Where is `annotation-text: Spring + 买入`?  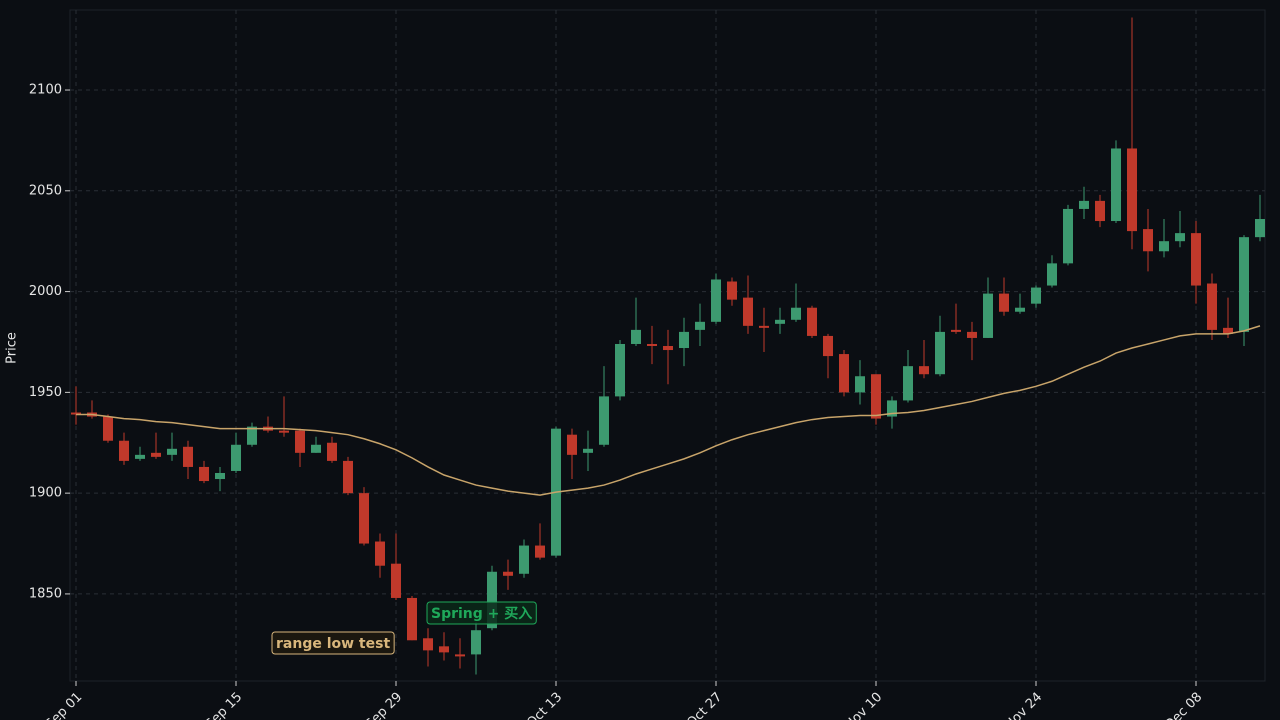 annotation-text: Spring + 买入 is located at coordinates (481, 614).